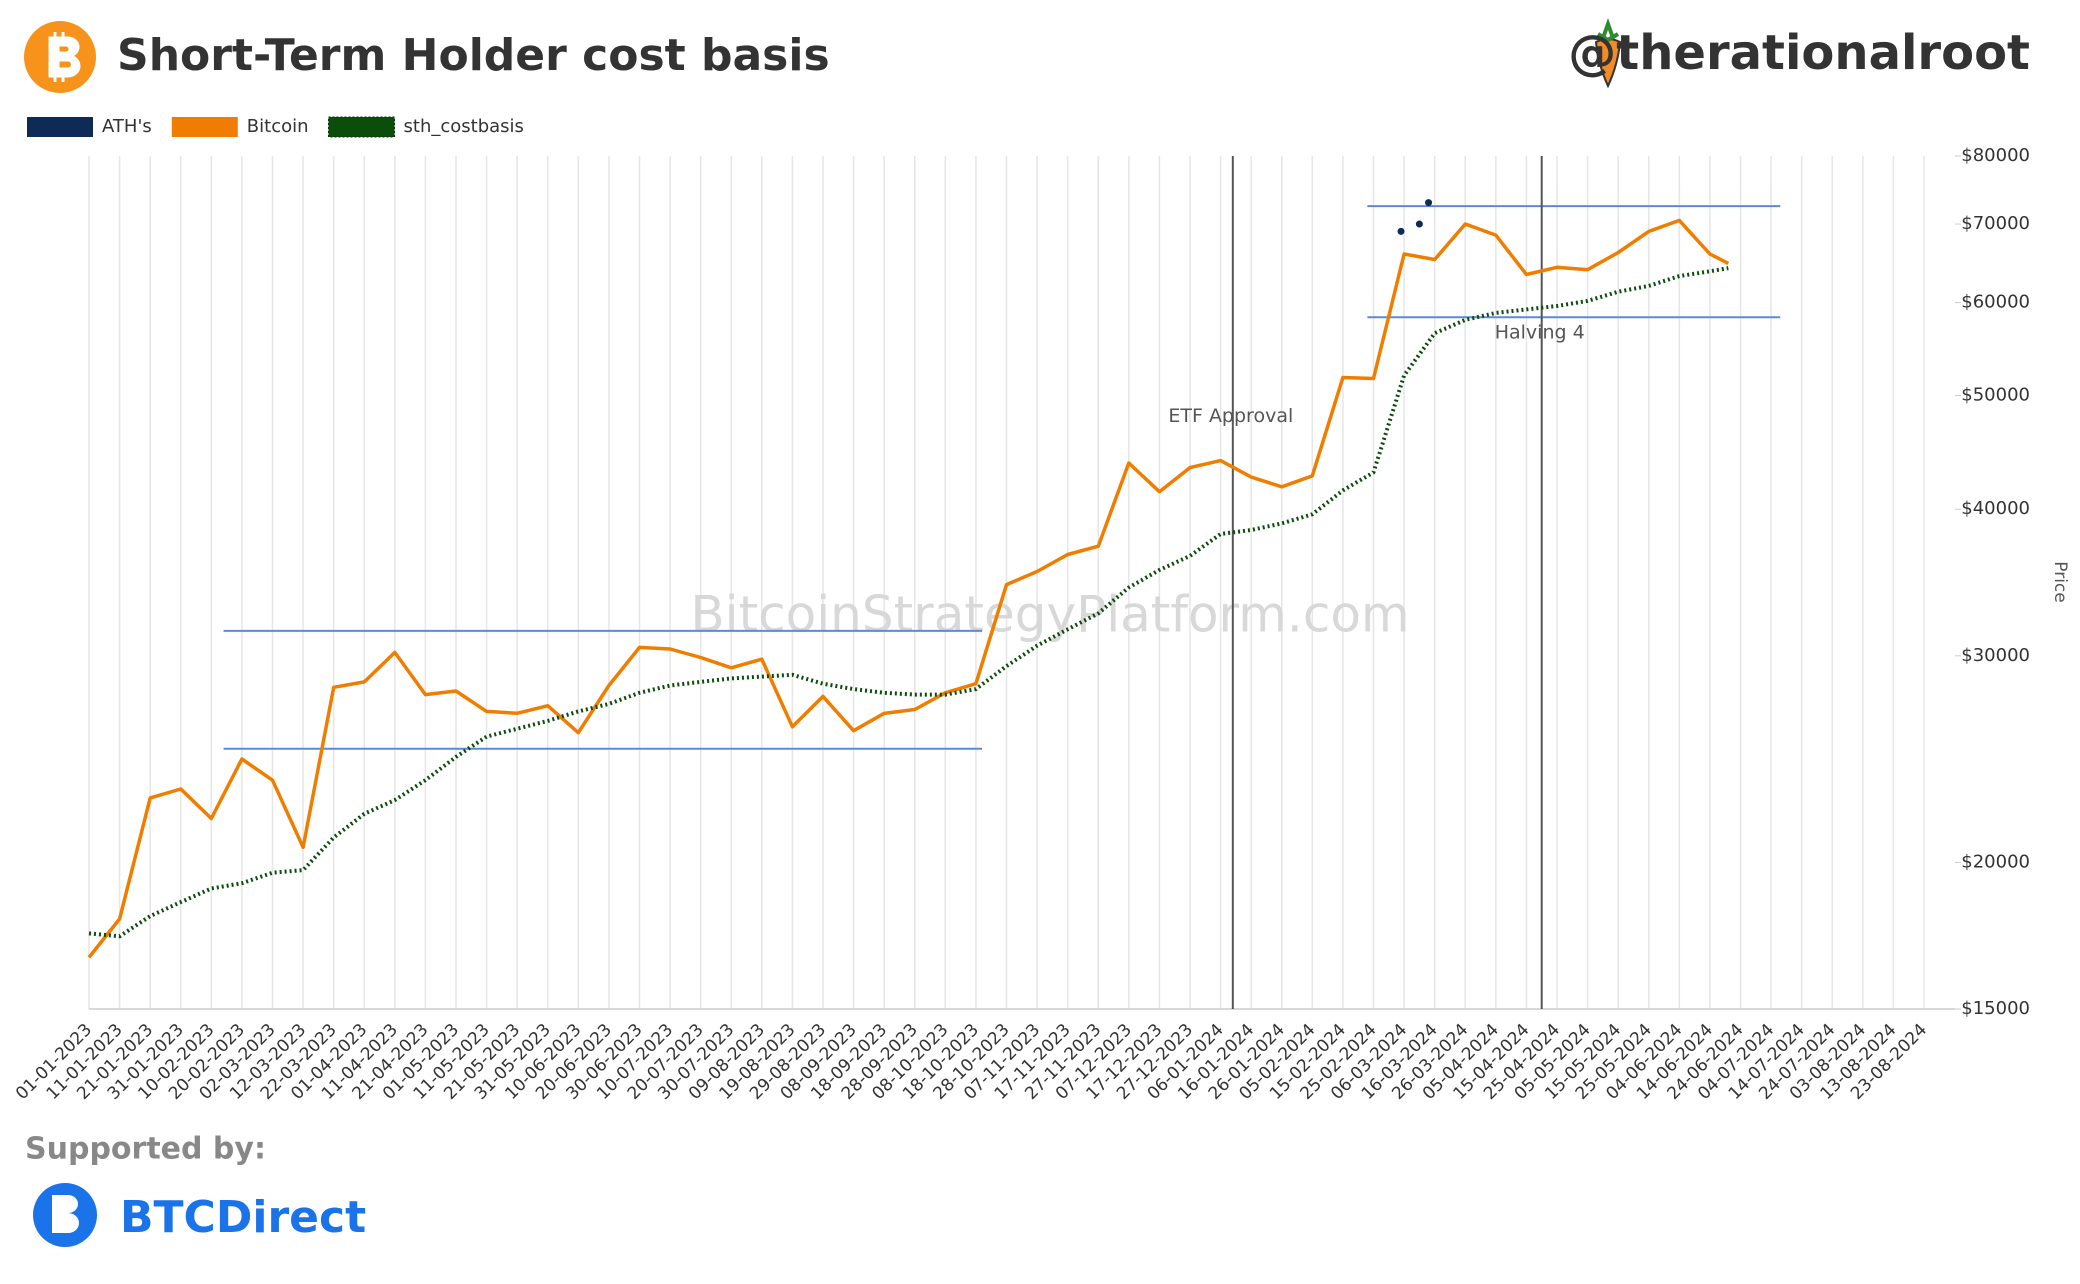  What do you see at coordinates (1995, 394) in the screenshot?
I see `y-tick-label: $50000` at bounding box center [1995, 394].